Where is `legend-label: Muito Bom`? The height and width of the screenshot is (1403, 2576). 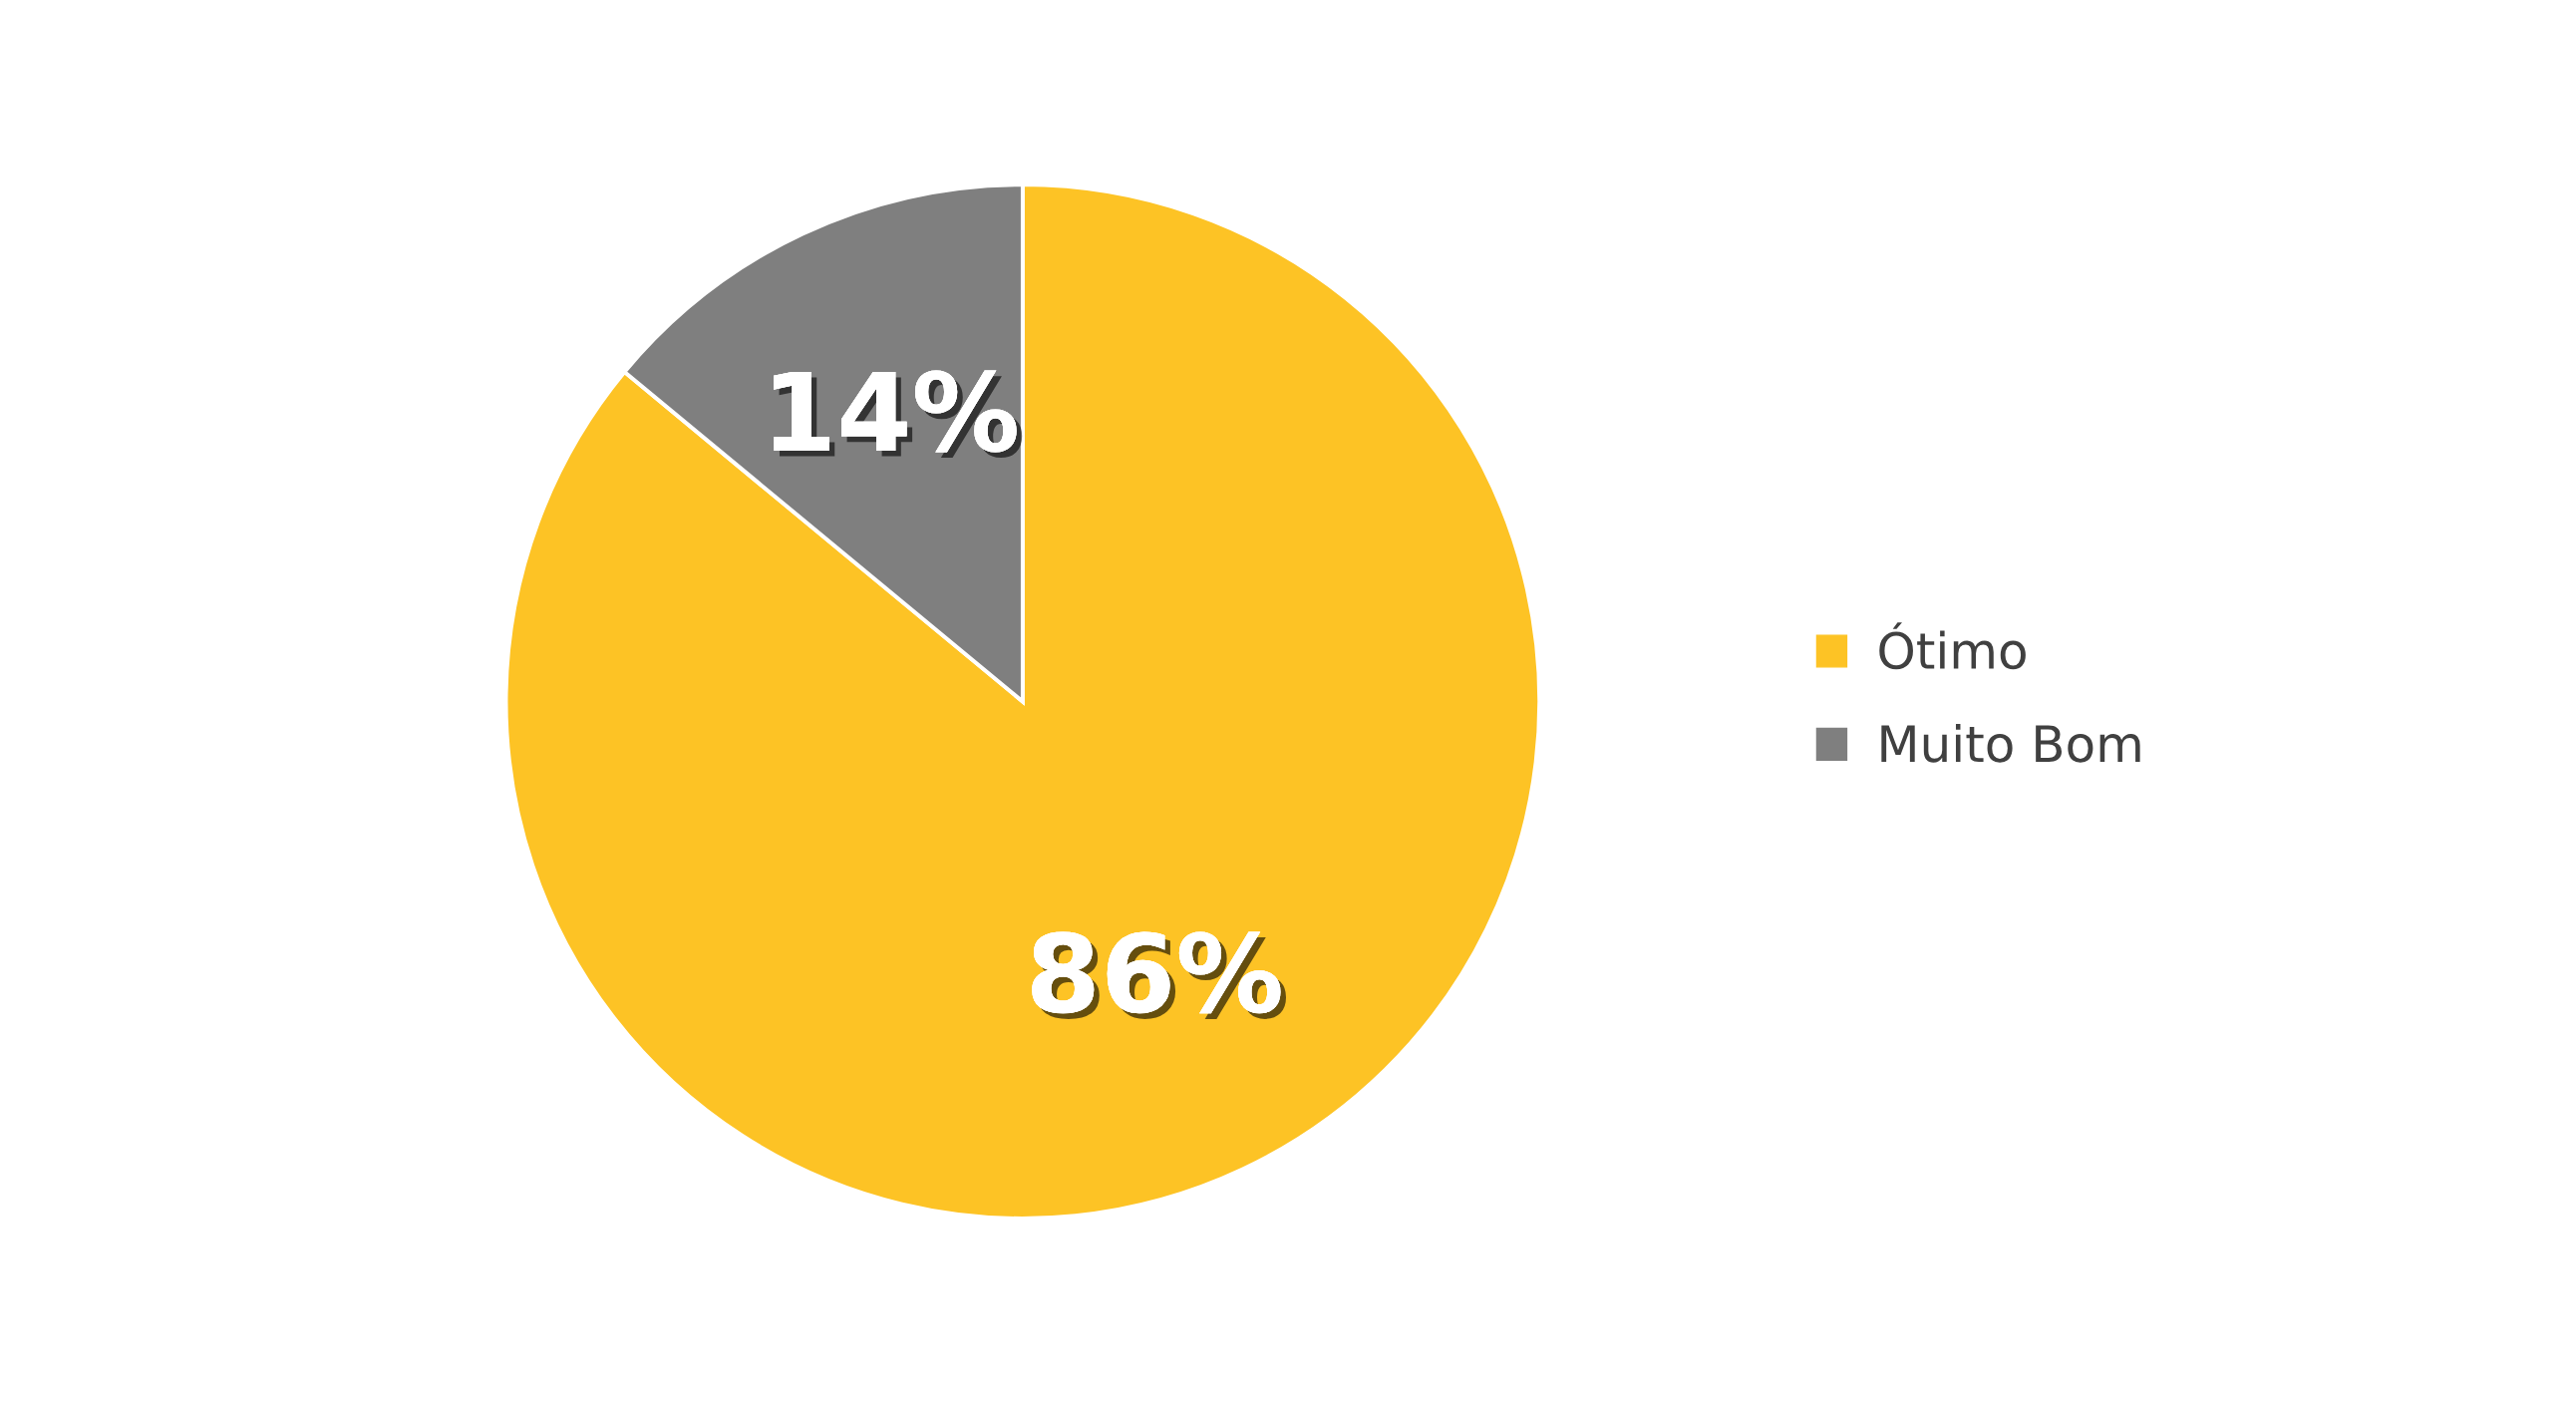 legend-label: Muito Bom is located at coordinates (2010, 743).